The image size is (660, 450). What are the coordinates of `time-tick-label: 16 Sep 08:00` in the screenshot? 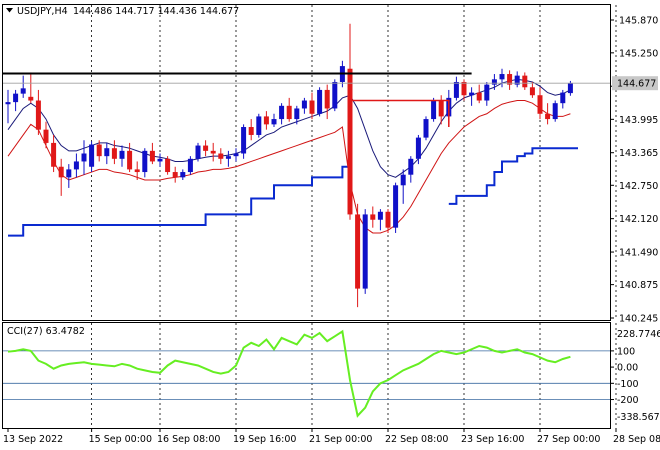 It's located at (188, 439).